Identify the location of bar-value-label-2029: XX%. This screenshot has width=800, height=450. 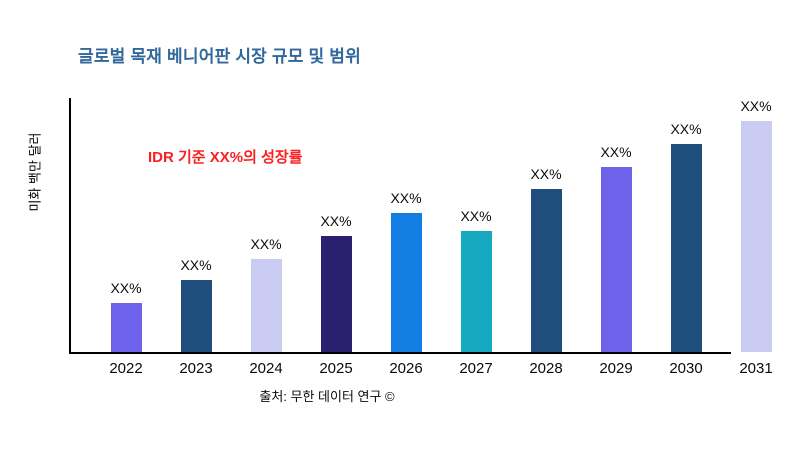
(616, 152).